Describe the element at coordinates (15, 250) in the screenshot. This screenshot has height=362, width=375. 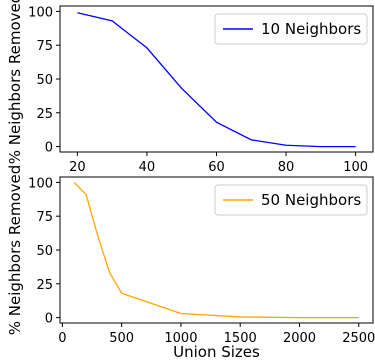
I see `bottom-chart-y-axis-label: % Neighbors Removed` at that location.